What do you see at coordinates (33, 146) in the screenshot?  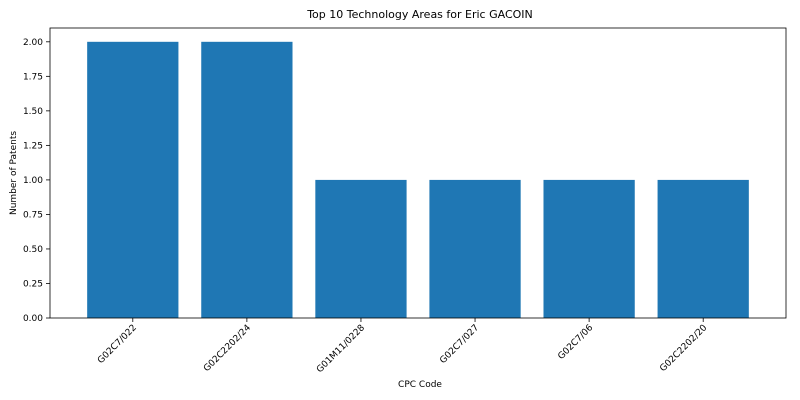 I see `y-tick-label: 1.25` at bounding box center [33, 146].